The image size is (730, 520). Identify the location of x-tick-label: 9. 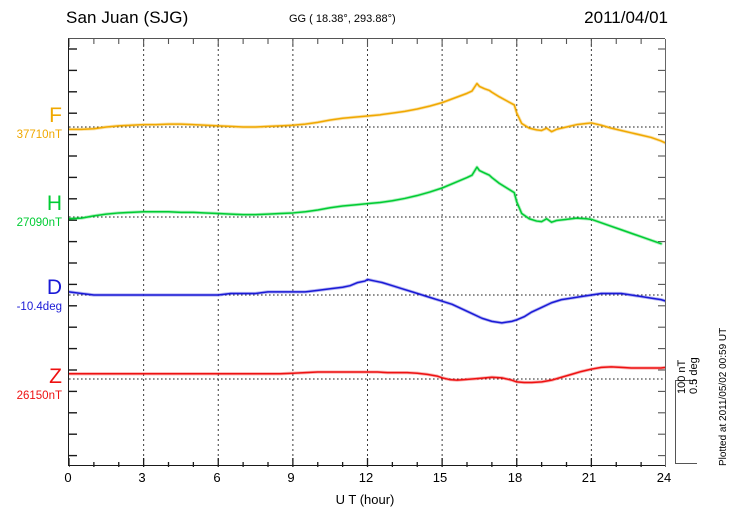
(291, 477).